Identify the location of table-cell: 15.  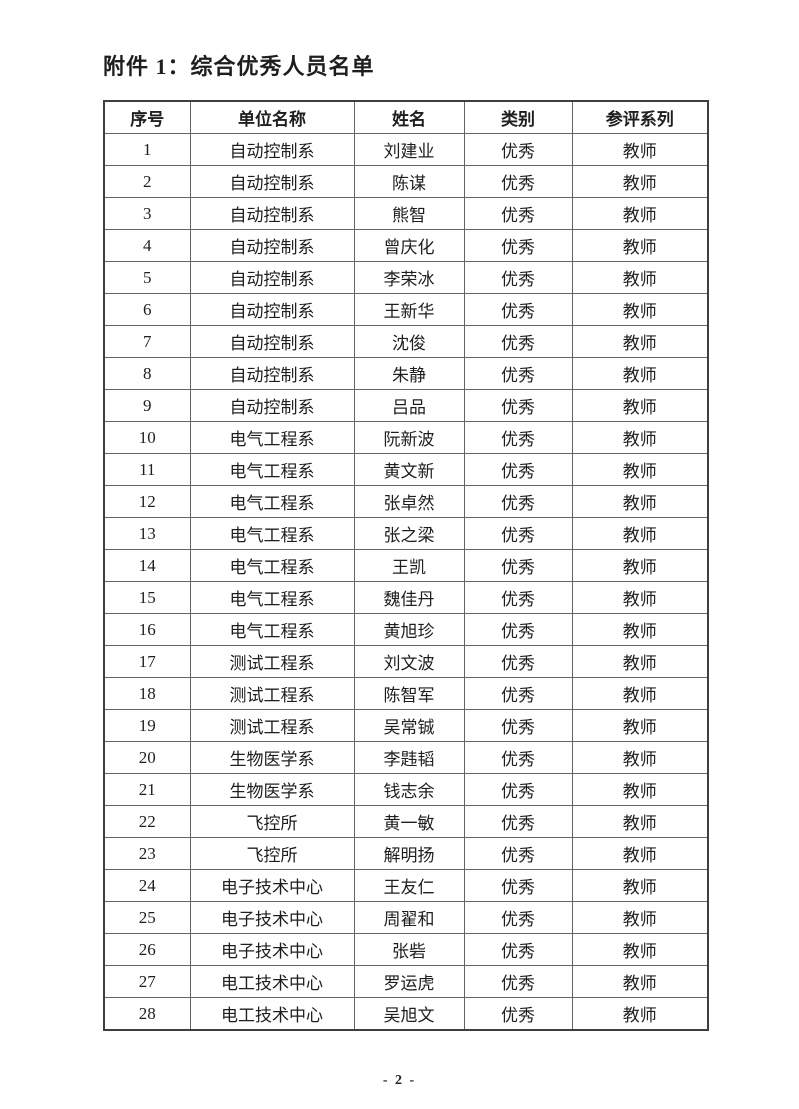
(147, 597).